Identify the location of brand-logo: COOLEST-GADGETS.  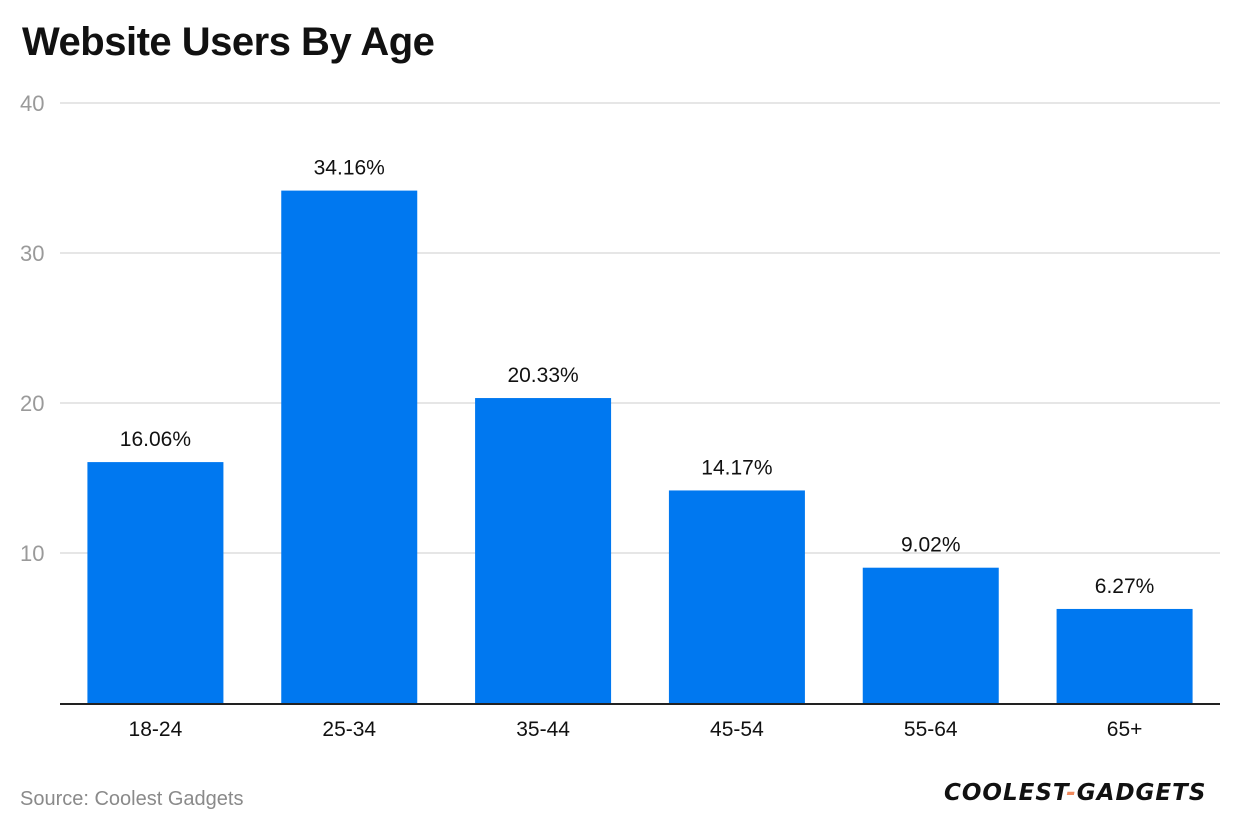
(1075, 793).